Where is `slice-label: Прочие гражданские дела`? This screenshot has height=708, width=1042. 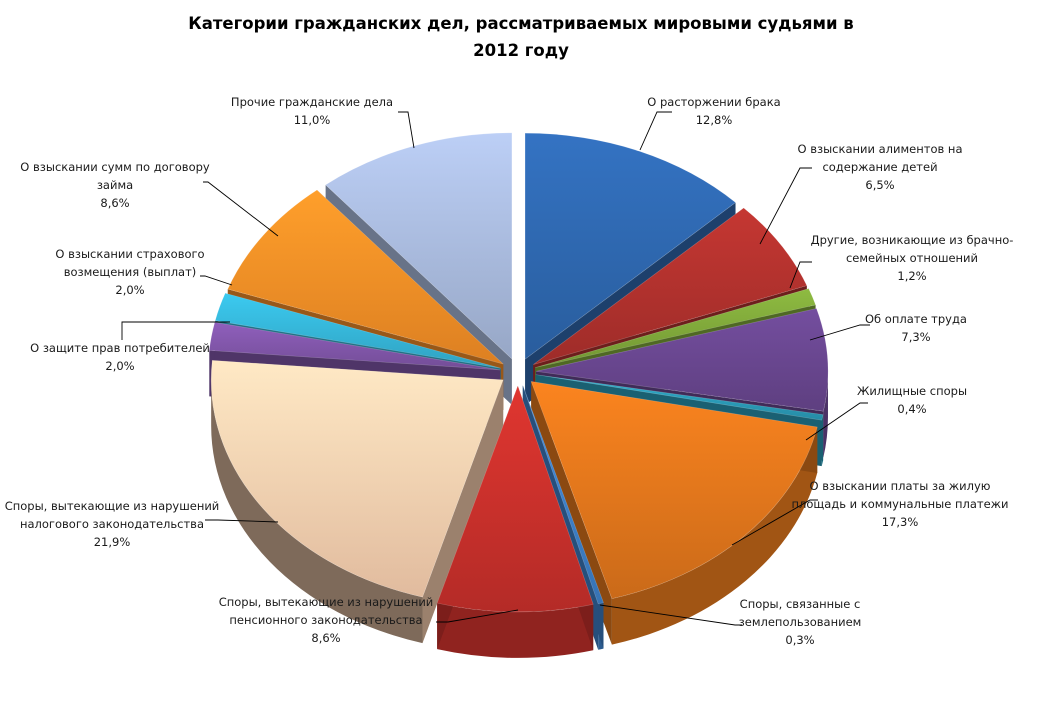 slice-label: Прочие гражданские дела is located at coordinates (312, 102).